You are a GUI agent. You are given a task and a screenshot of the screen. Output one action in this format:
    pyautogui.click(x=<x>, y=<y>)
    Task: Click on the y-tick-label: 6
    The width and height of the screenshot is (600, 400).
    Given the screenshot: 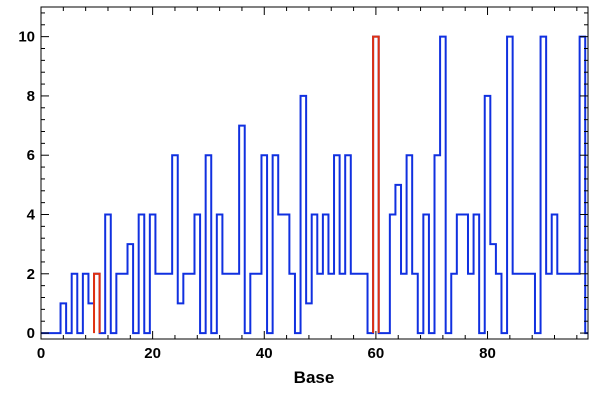 What is the action you would take?
    pyautogui.click(x=31, y=155)
    